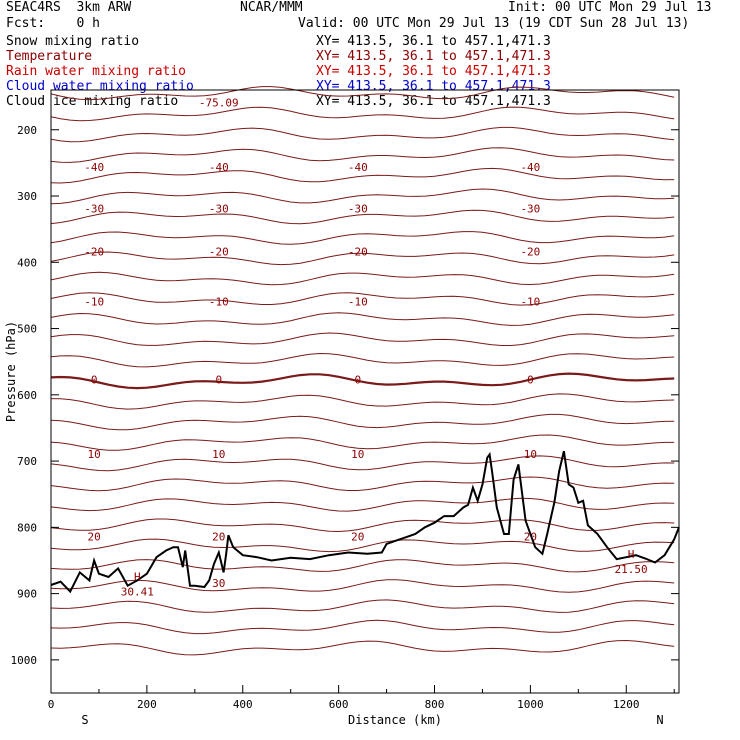  I want to click on extremum-value-label: 30.41, so click(137, 591).